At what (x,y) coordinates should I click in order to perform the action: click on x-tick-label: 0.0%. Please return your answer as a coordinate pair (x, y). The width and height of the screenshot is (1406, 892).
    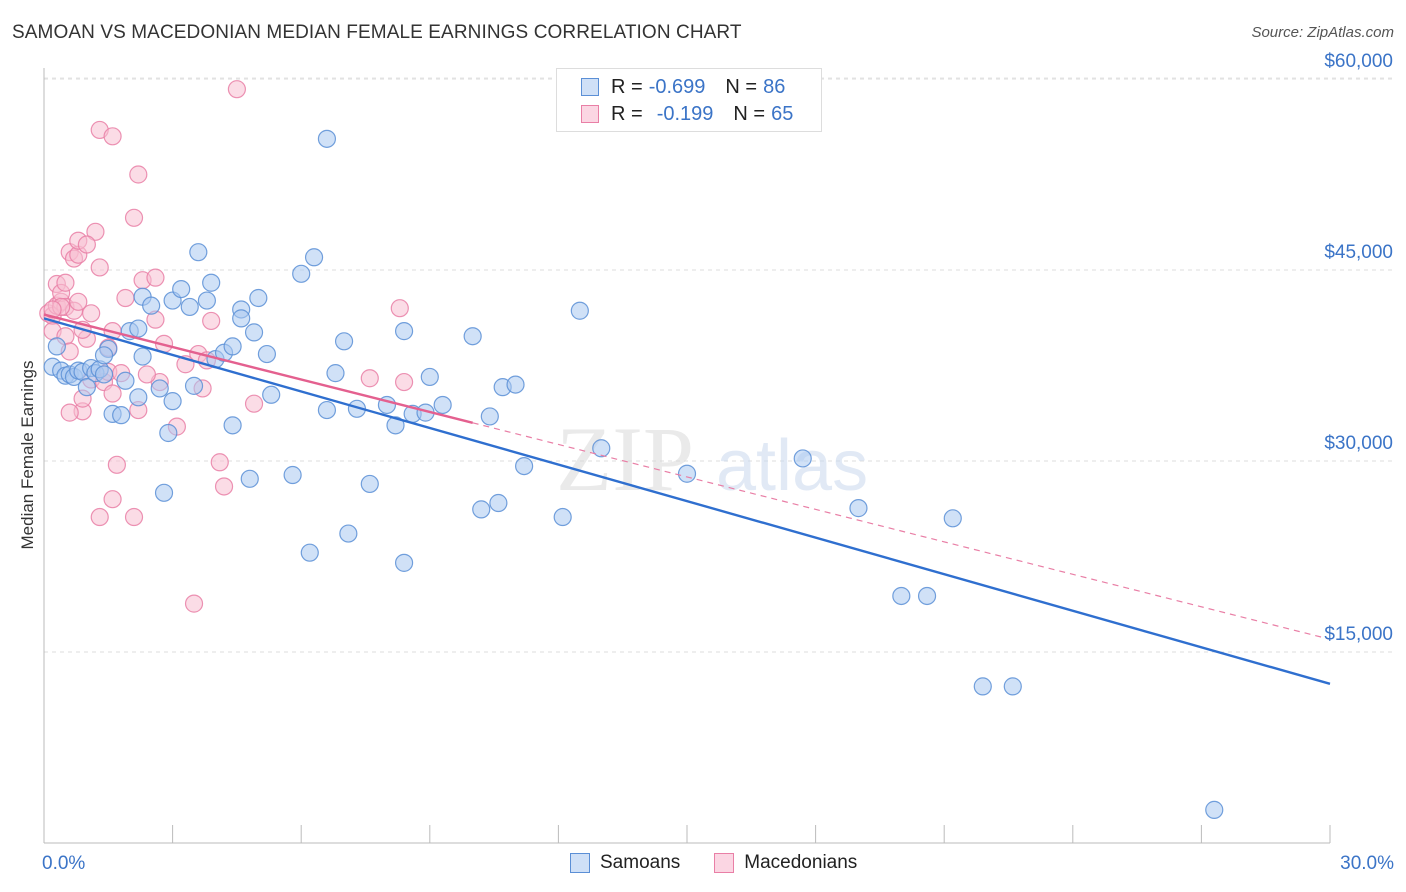
    Looking at the image, I should click on (63, 863).